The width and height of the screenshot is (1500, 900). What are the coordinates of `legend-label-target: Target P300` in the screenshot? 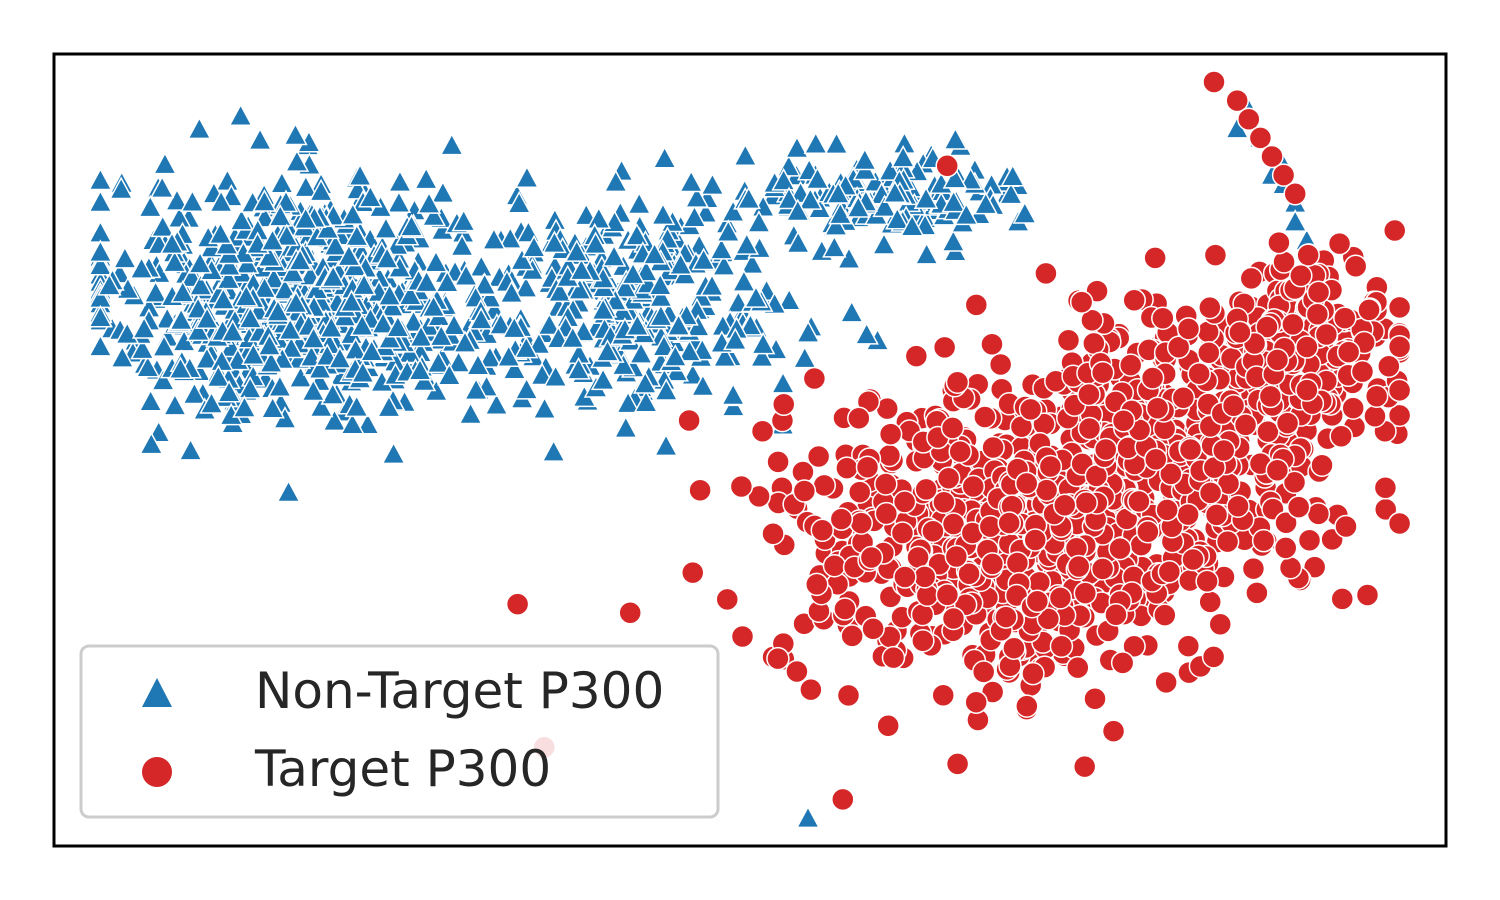 It's located at (402, 769).